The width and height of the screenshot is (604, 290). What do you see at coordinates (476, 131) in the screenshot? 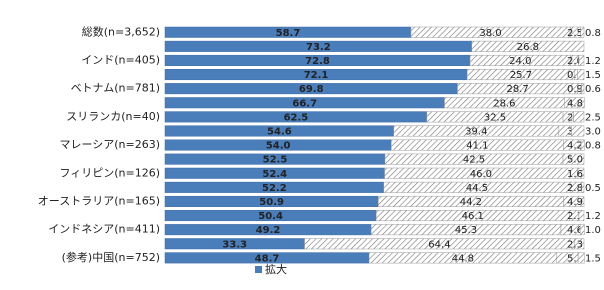
I see `value-label: 39.4` at bounding box center [476, 131].